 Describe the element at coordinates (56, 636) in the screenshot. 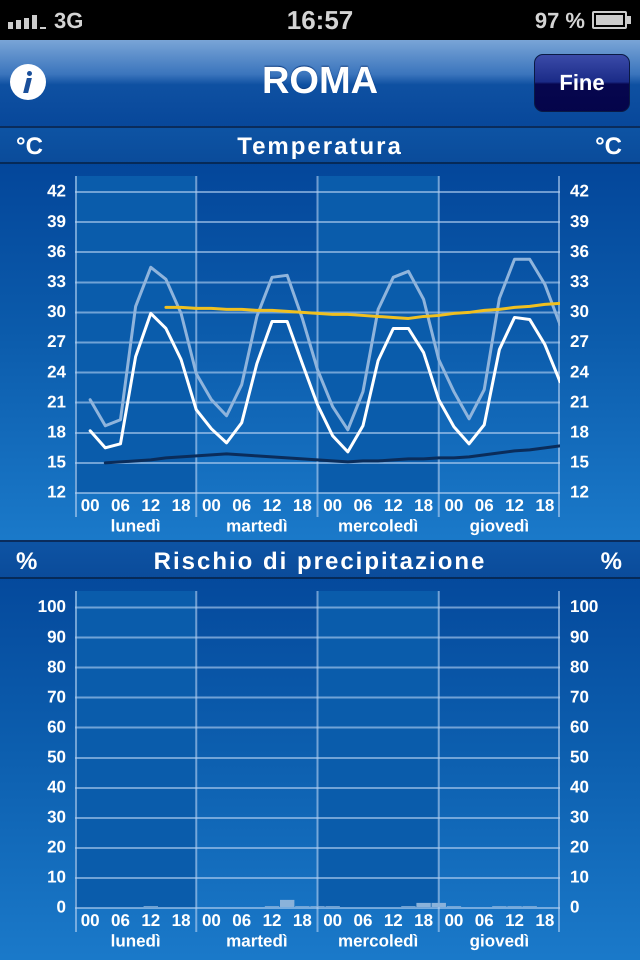

I see `y-tick-label: 90` at that location.